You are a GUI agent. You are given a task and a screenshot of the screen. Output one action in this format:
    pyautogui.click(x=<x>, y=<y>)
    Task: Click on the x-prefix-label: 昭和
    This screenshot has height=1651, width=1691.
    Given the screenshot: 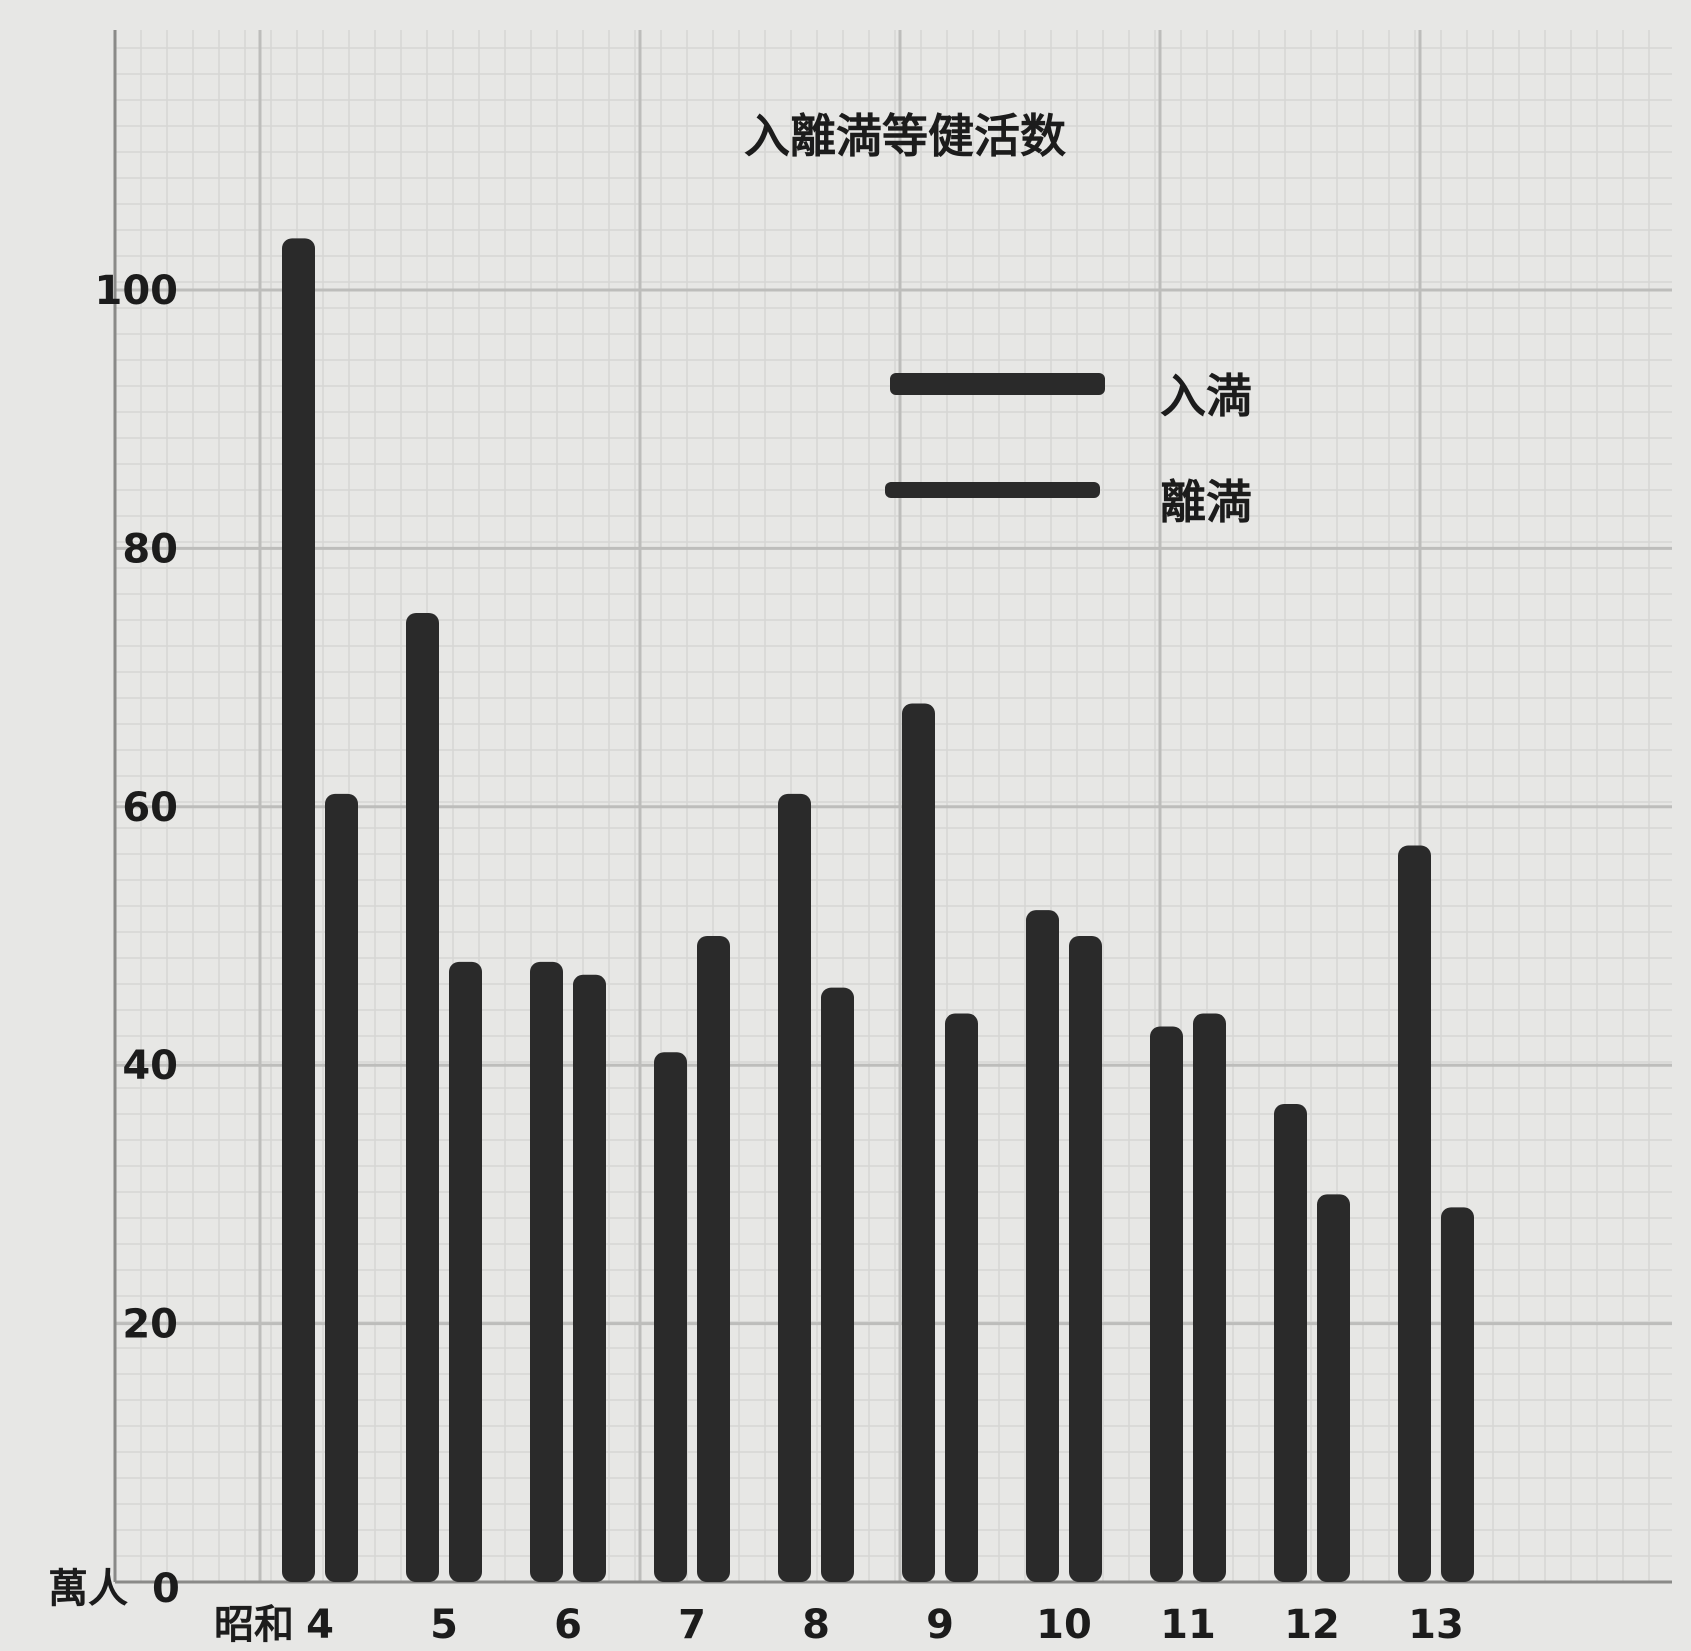 What is the action you would take?
    pyautogui.click(x=254, y=1625)
    